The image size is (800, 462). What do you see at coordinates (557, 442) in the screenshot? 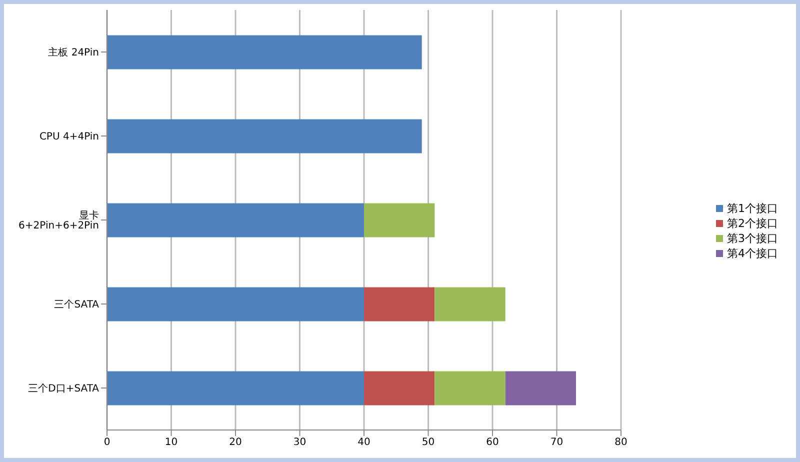
I see `x-tick-label: 70` at bounding box center [557, 442].